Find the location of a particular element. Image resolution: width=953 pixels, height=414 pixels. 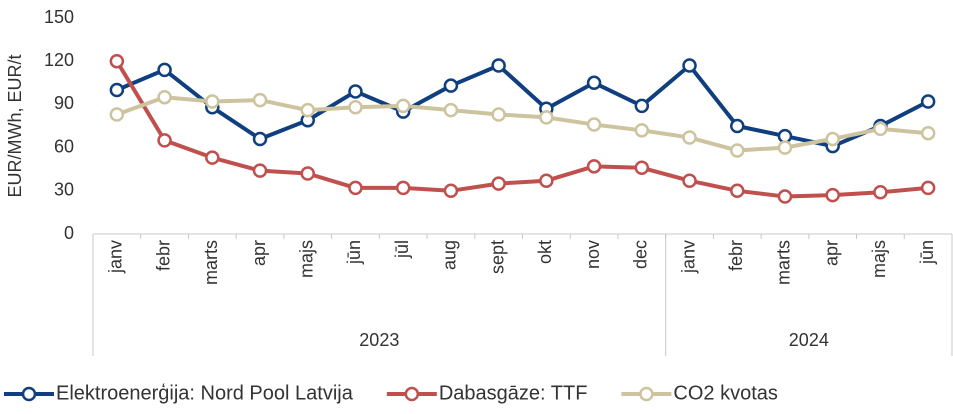

x-tick-label: aug is located at coordinates (450, 255).